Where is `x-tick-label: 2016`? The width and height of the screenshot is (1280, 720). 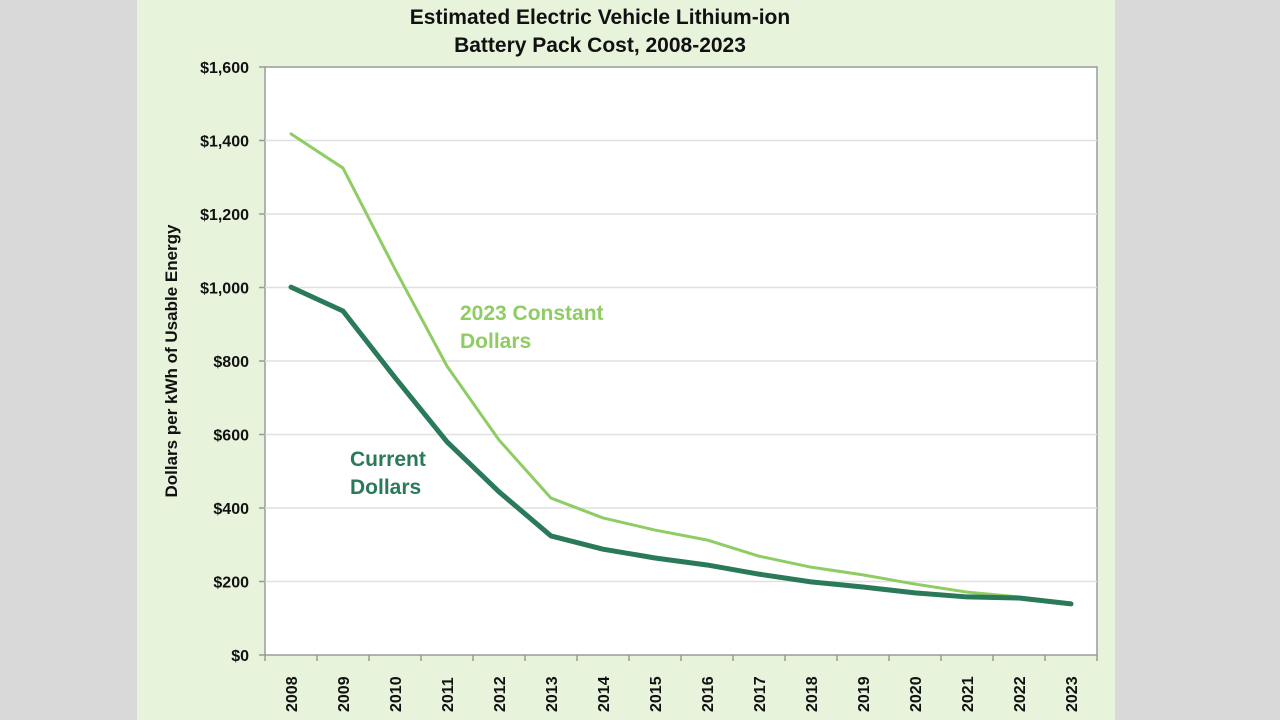 x-tick-label: 2016 is located at coordinates (708, 694).